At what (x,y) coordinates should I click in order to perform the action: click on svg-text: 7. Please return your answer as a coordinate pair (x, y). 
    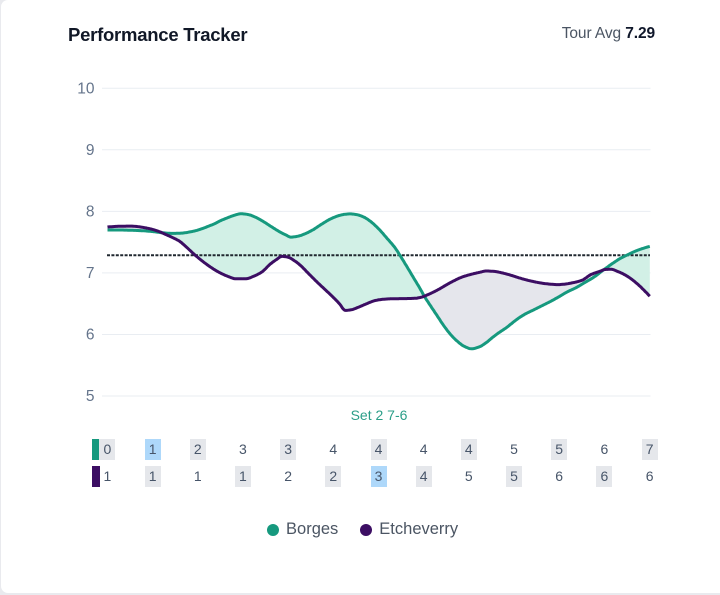
    Looking at the image, I should click on (90, 273).